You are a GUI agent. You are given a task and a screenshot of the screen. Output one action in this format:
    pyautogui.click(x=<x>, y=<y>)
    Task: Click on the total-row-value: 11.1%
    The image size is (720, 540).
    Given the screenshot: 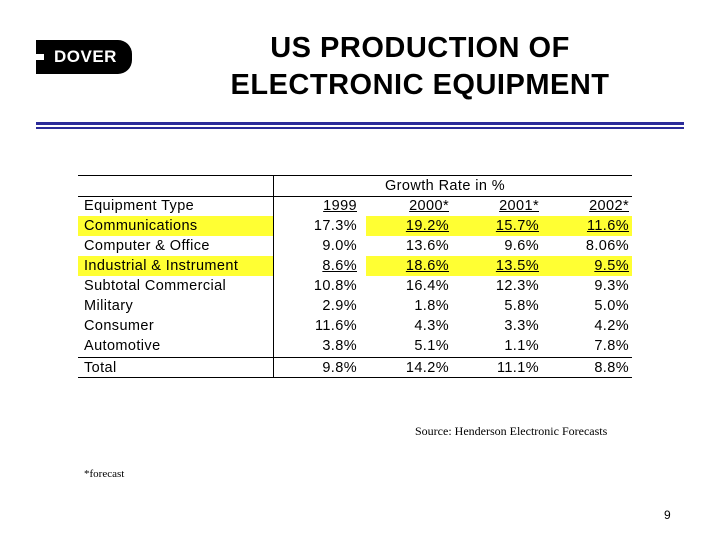 What is the action you would take?
    pyautogui.click(x=517, y=368)
    